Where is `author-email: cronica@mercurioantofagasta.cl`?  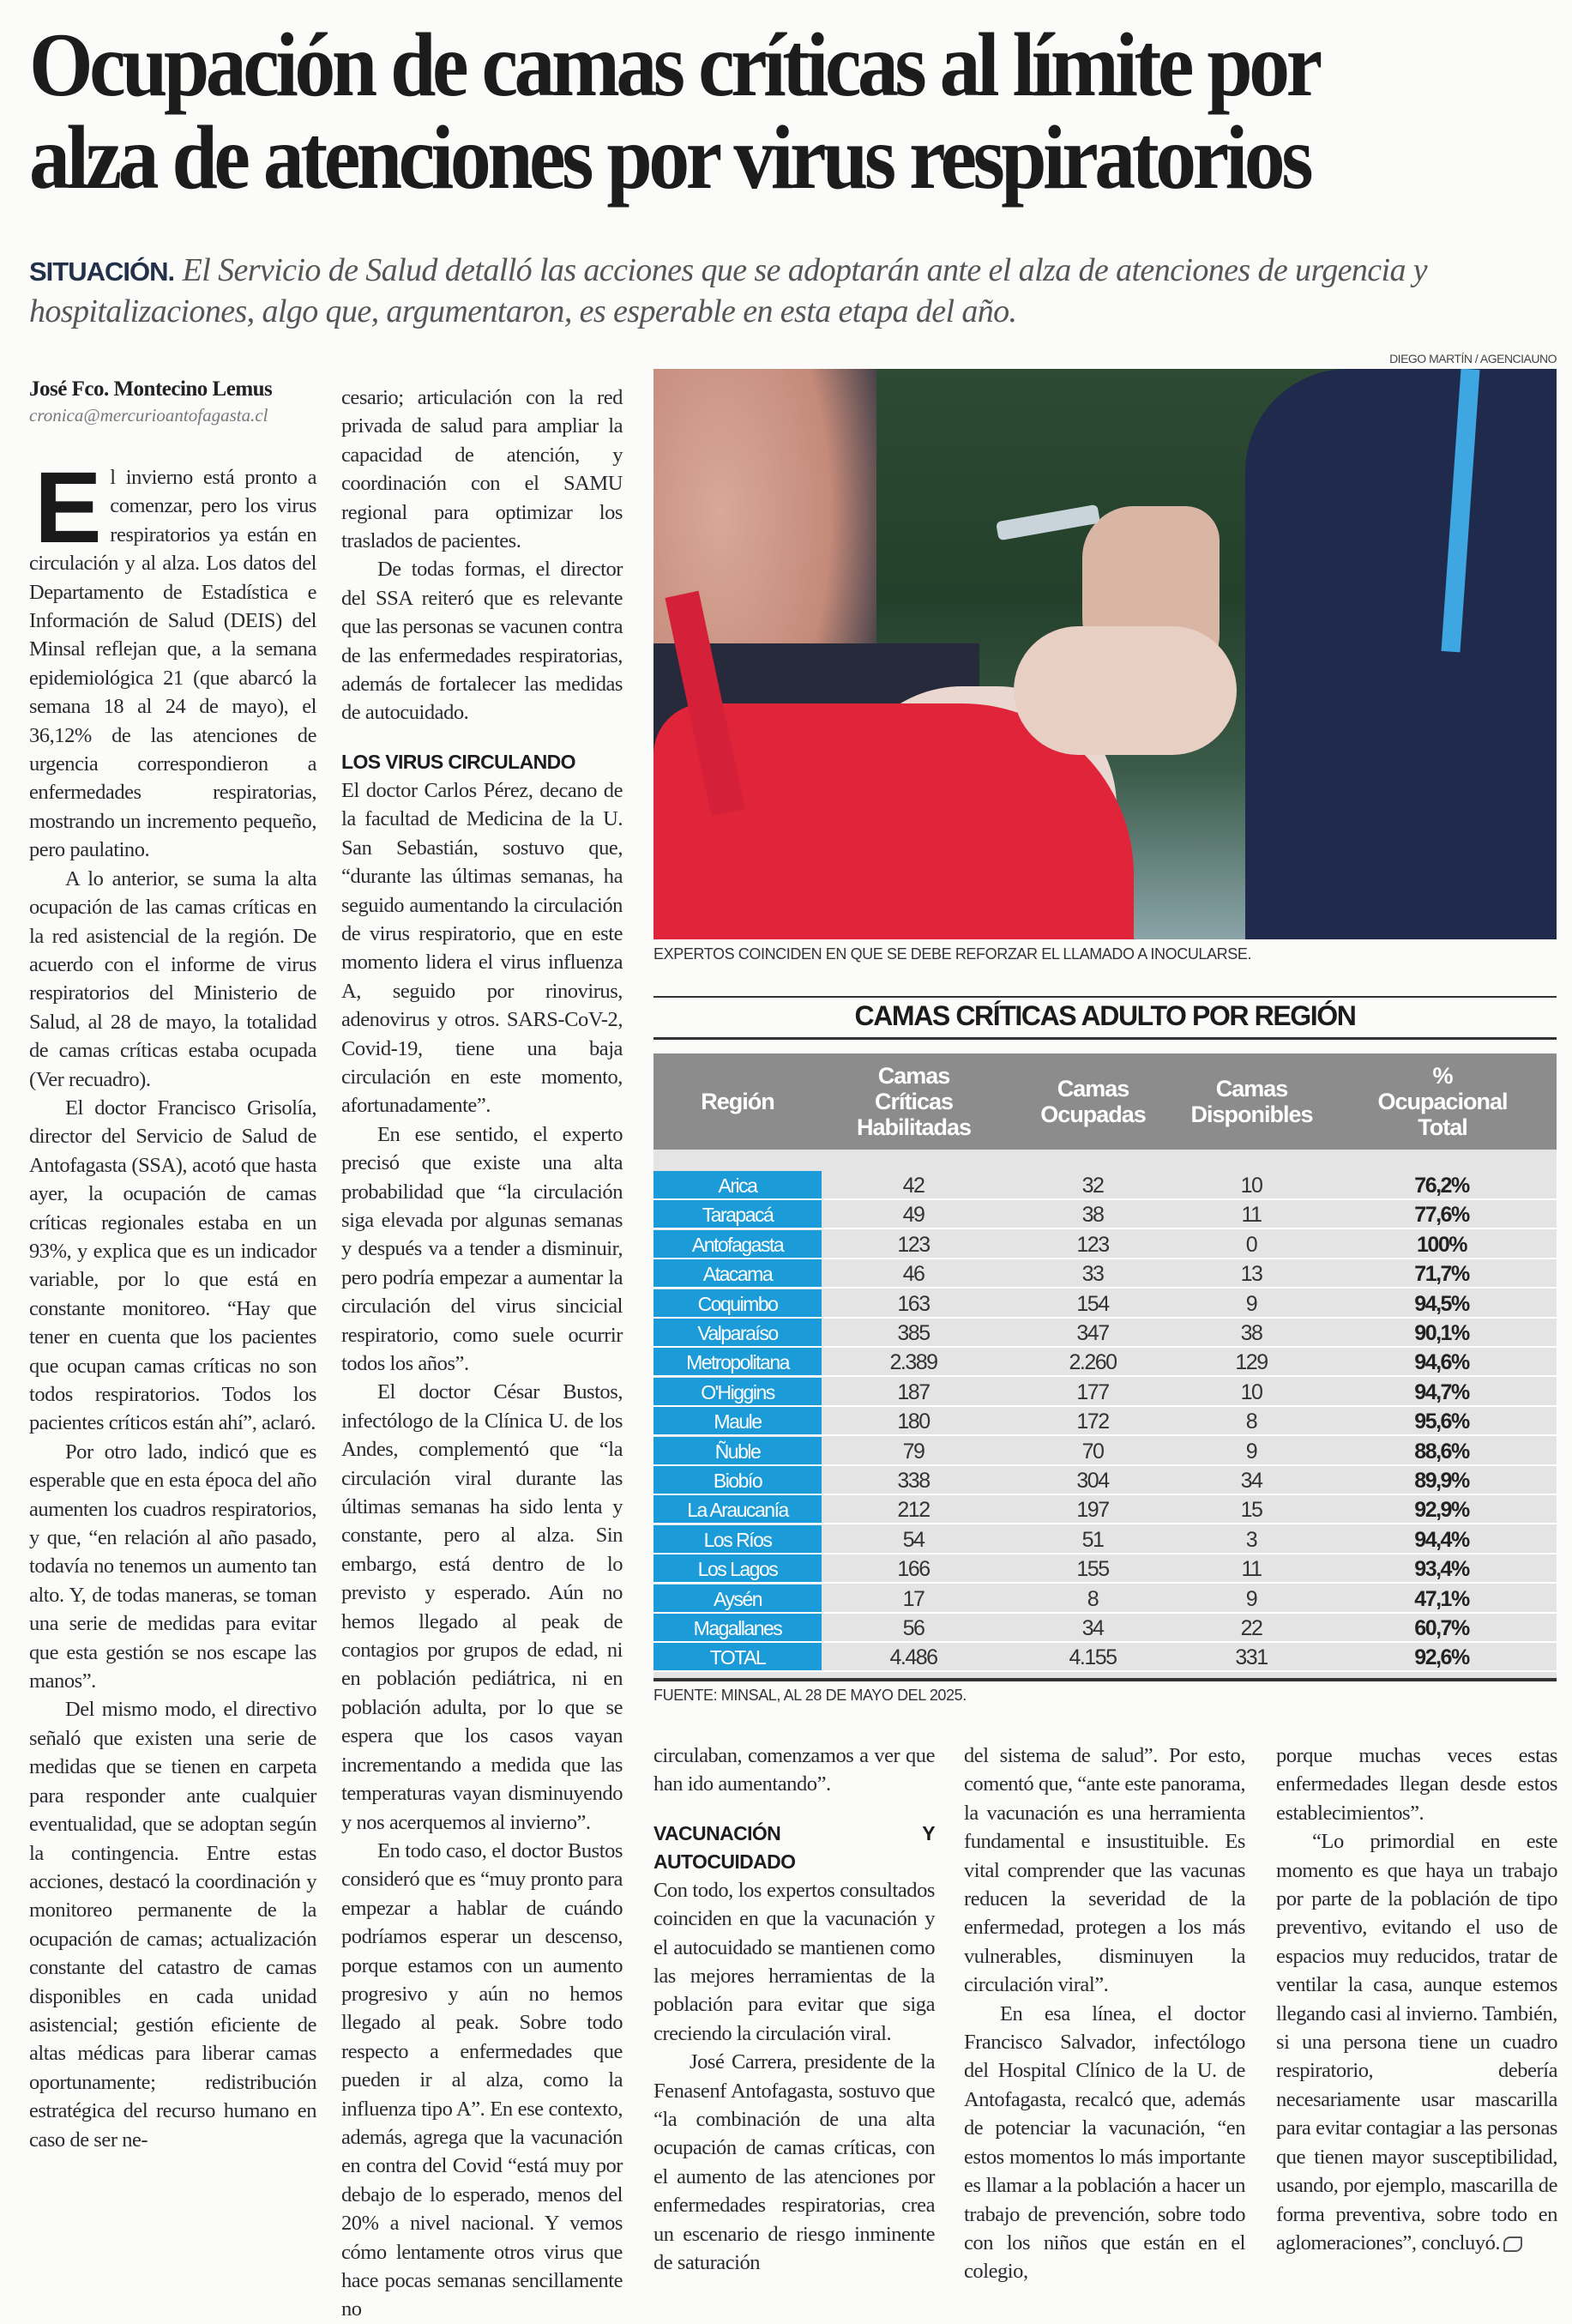 author-email: cronica@mercurioantofagasta.cl is located at coordinates (148, 416).